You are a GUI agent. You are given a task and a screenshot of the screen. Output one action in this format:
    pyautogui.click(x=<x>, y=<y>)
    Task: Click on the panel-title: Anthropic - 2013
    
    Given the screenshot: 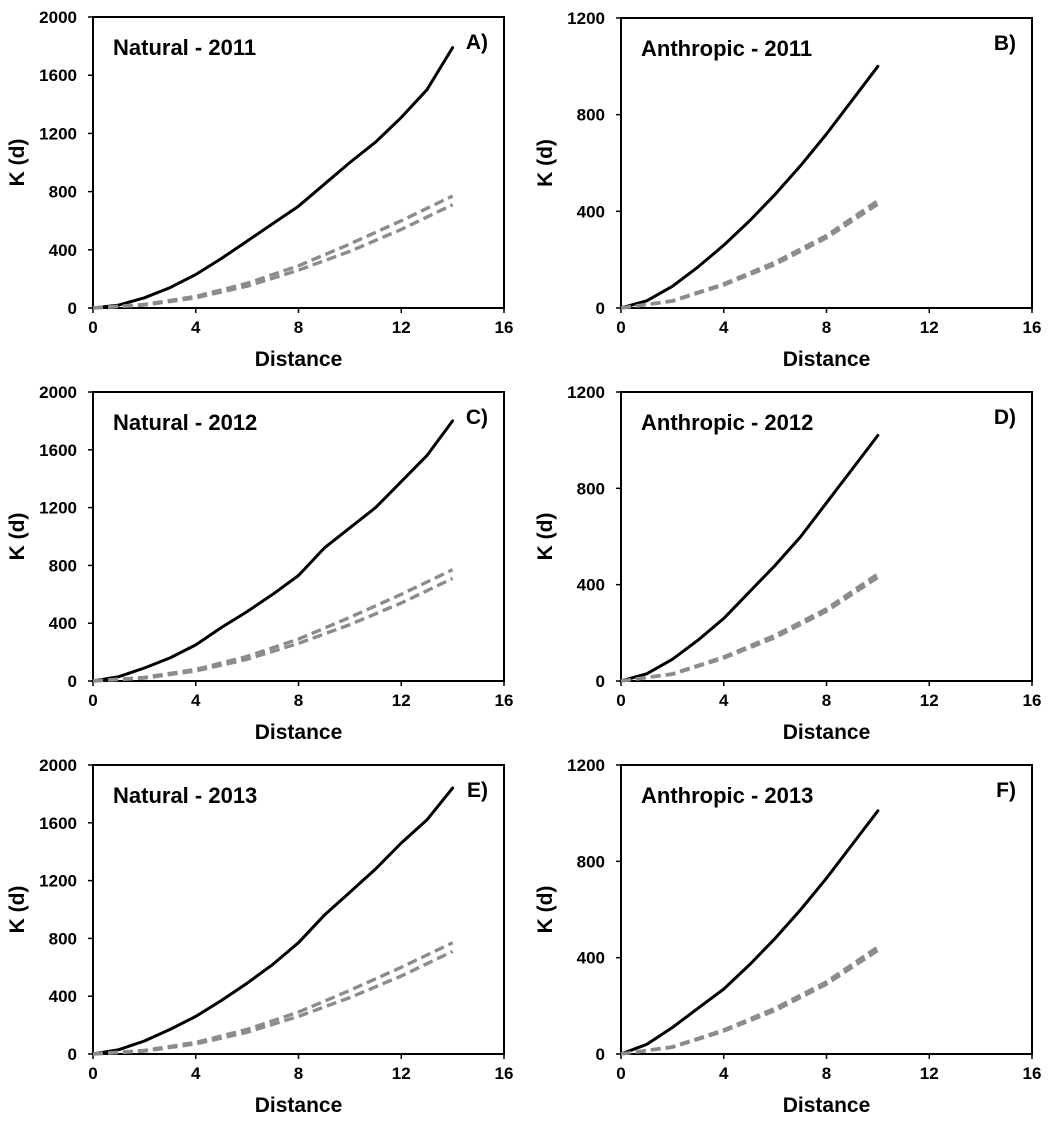 What is the action you would take?
    pyautogui.click(x=727, y=795)
    